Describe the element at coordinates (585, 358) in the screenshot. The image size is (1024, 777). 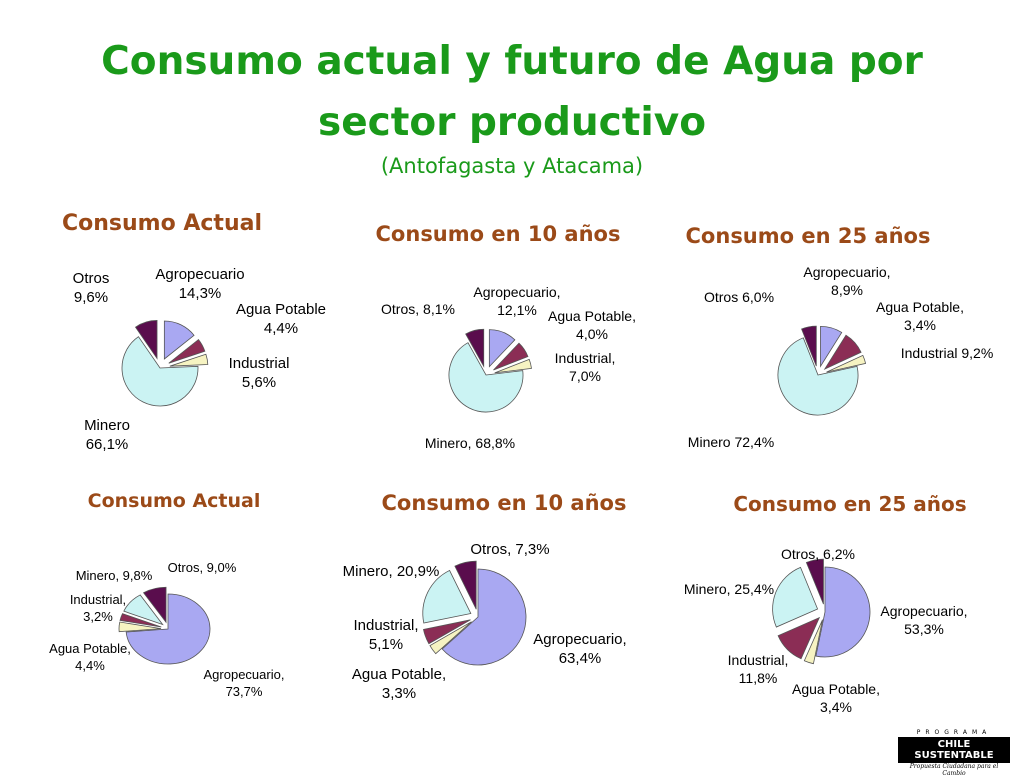
I see `pie2-label-line: Industrial,` at that location.